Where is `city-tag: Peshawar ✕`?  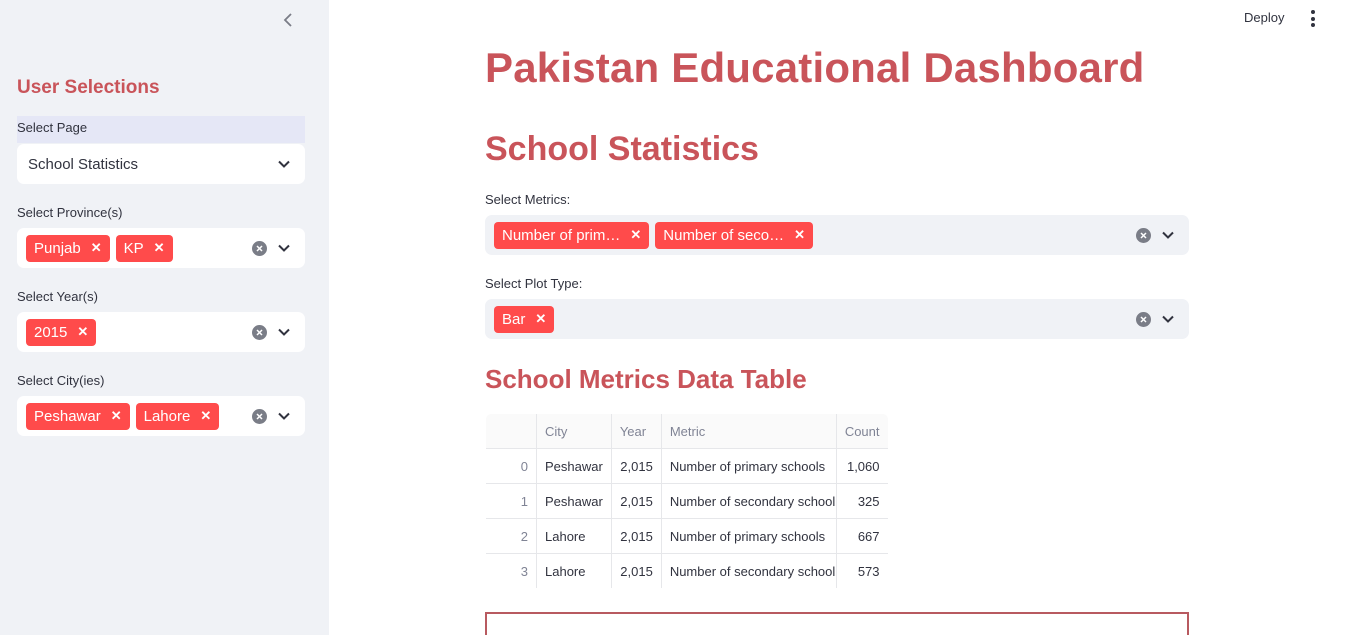 city-tag: Peshawar ✕ is located at coordinates (78, 416).